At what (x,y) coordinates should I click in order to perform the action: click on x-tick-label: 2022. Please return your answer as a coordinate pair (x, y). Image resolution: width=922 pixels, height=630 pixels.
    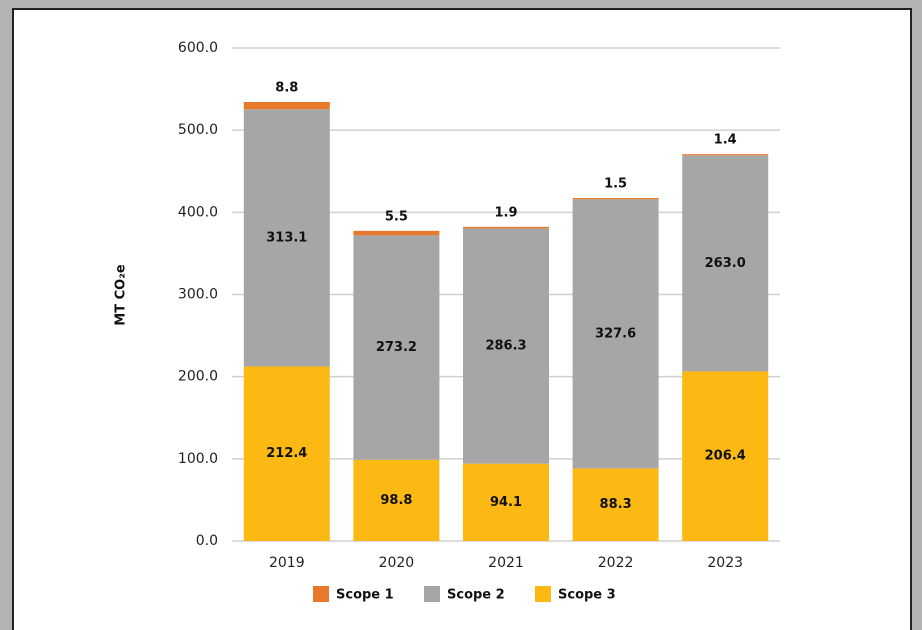
    Looking at the image, I should click on (616, 563).